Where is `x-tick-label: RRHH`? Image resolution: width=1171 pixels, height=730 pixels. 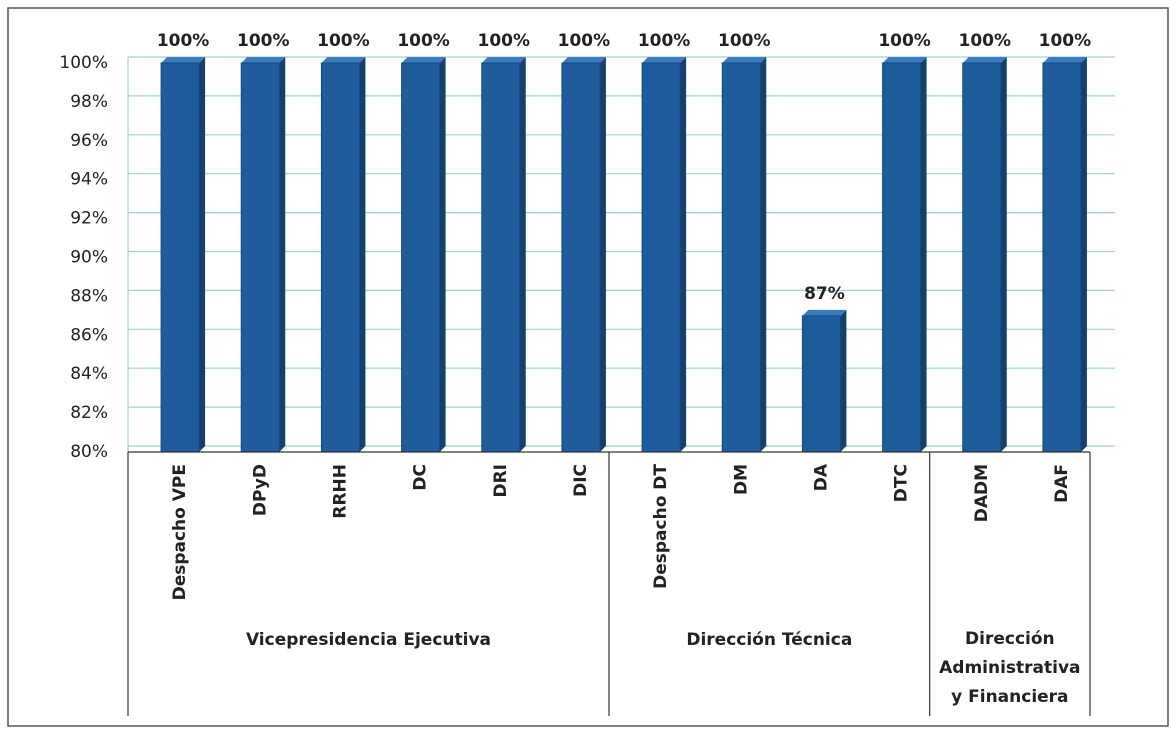
x-tick-label: RRHH is located at coordinates (340, 491).